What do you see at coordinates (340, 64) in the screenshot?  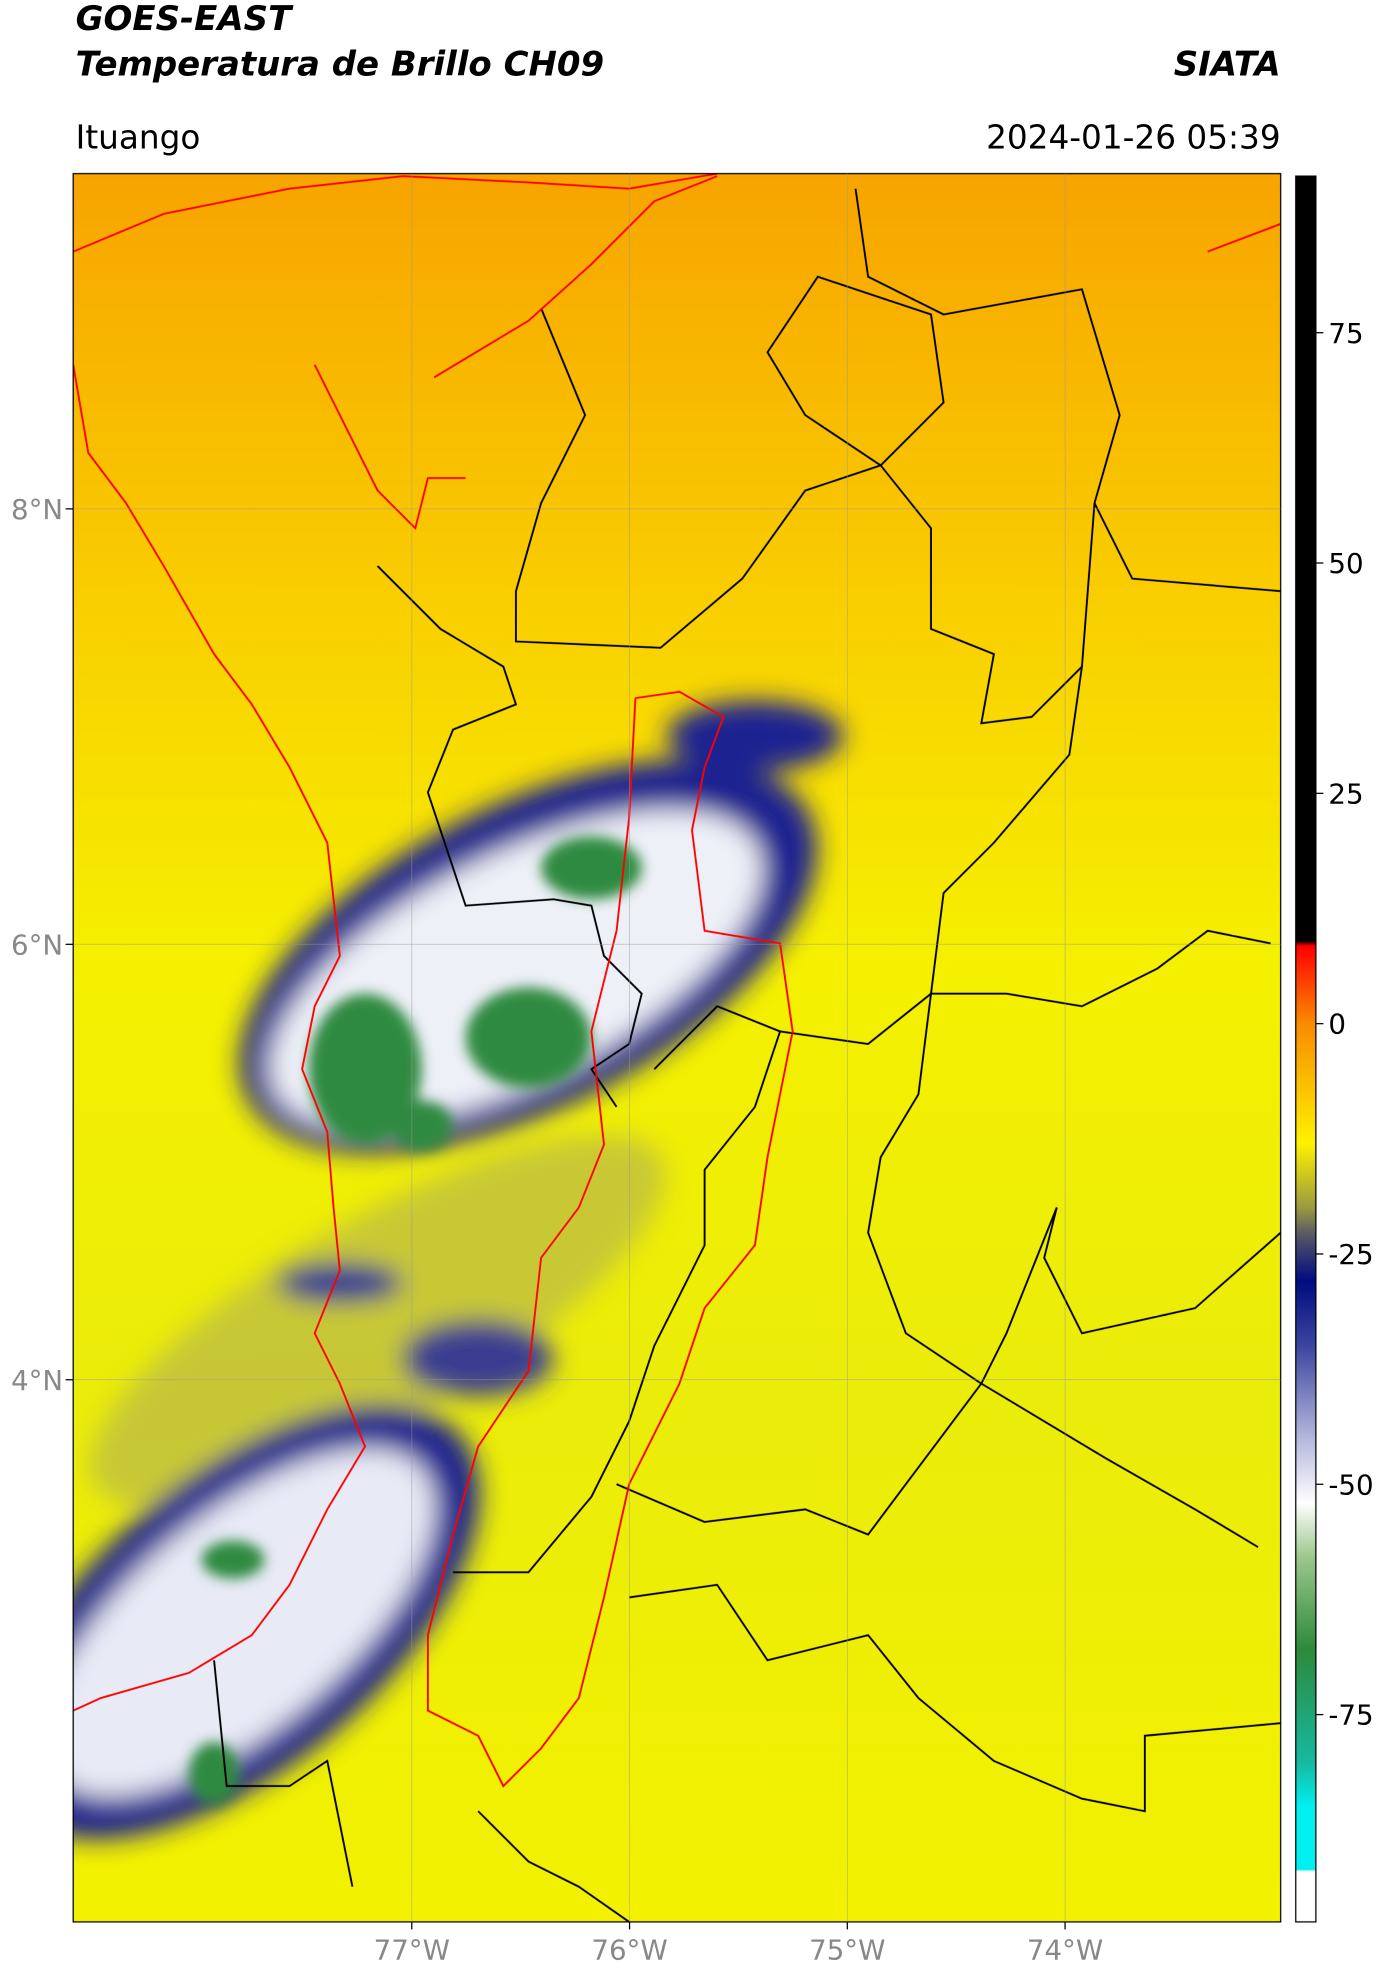 I see `subtitle: Temperatura de Brillo CH09` at bounding box center [340, 64].